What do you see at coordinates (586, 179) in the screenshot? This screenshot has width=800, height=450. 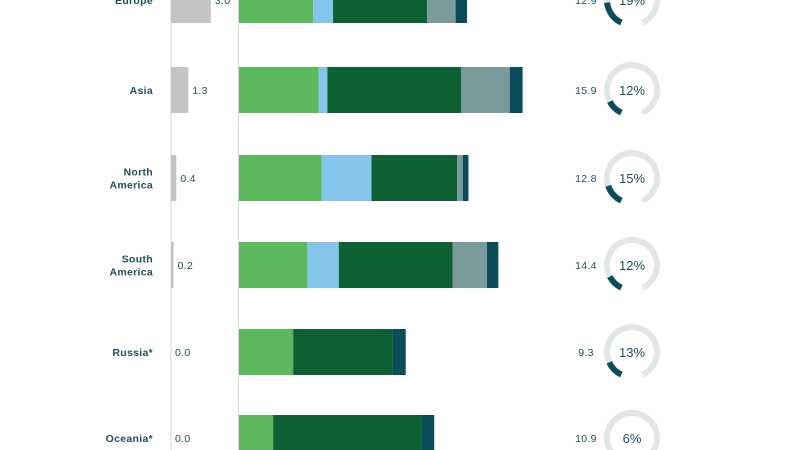 I see `total-value-north-america: 12.8` at bounding box center [586, 179].